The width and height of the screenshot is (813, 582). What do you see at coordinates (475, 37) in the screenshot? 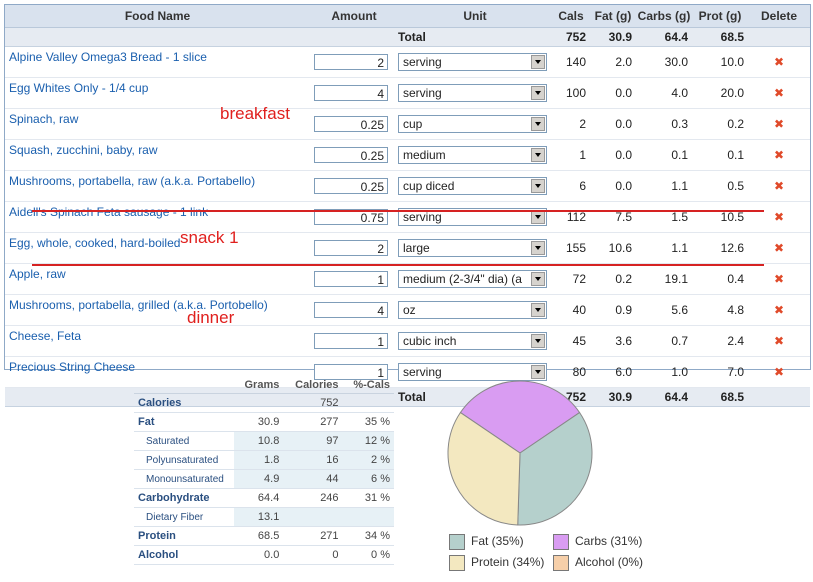
I see `total-label: Total` at bounding box center [475, 37].